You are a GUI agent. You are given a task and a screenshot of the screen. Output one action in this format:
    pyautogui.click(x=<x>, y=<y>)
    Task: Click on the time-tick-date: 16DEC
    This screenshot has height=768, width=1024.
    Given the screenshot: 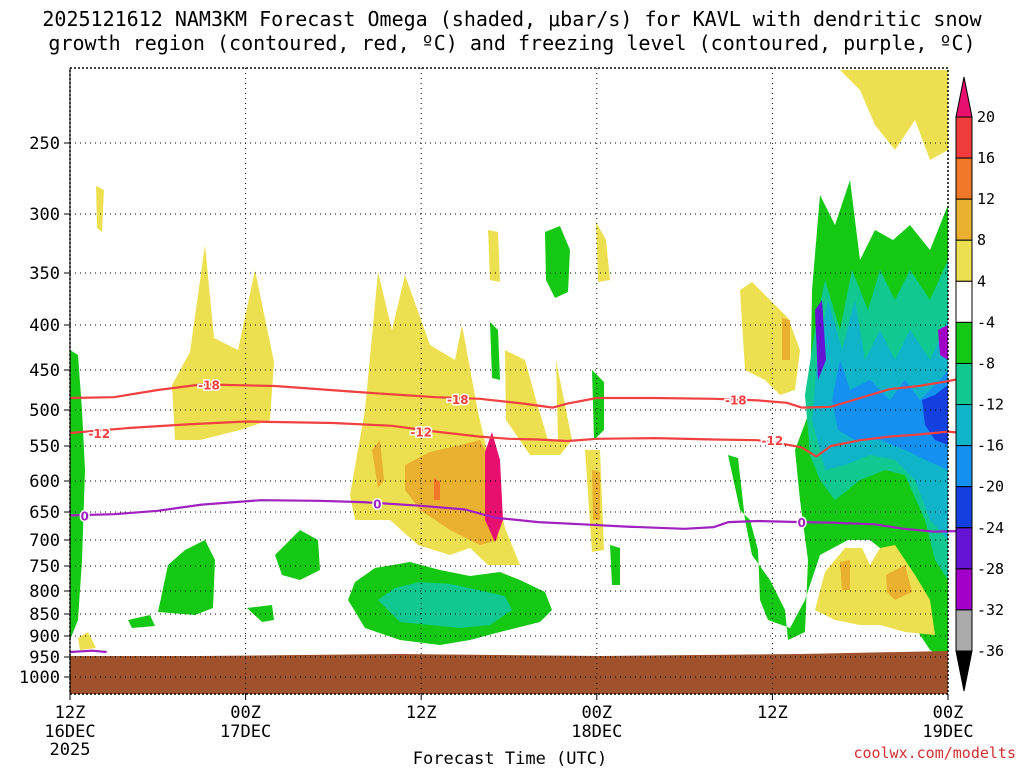 What is the action you would take?
    pyautogui.click(x=69, y=732)
    